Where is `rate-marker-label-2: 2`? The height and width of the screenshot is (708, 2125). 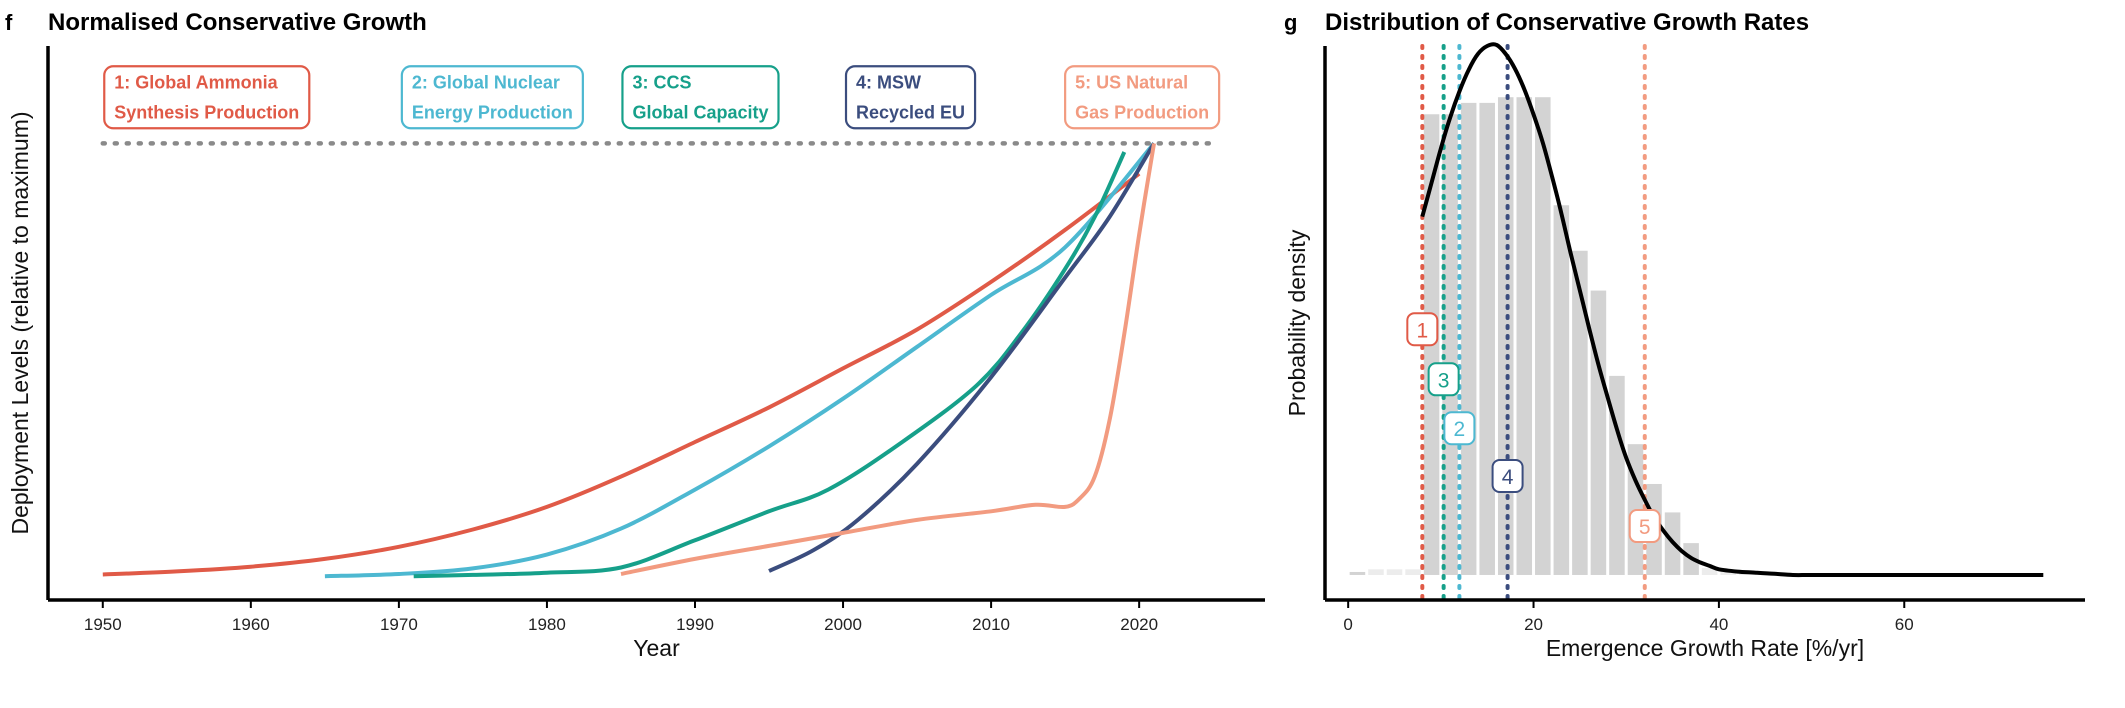
rate-marker-label-2: 2 is located at coordinates (1459, 428).